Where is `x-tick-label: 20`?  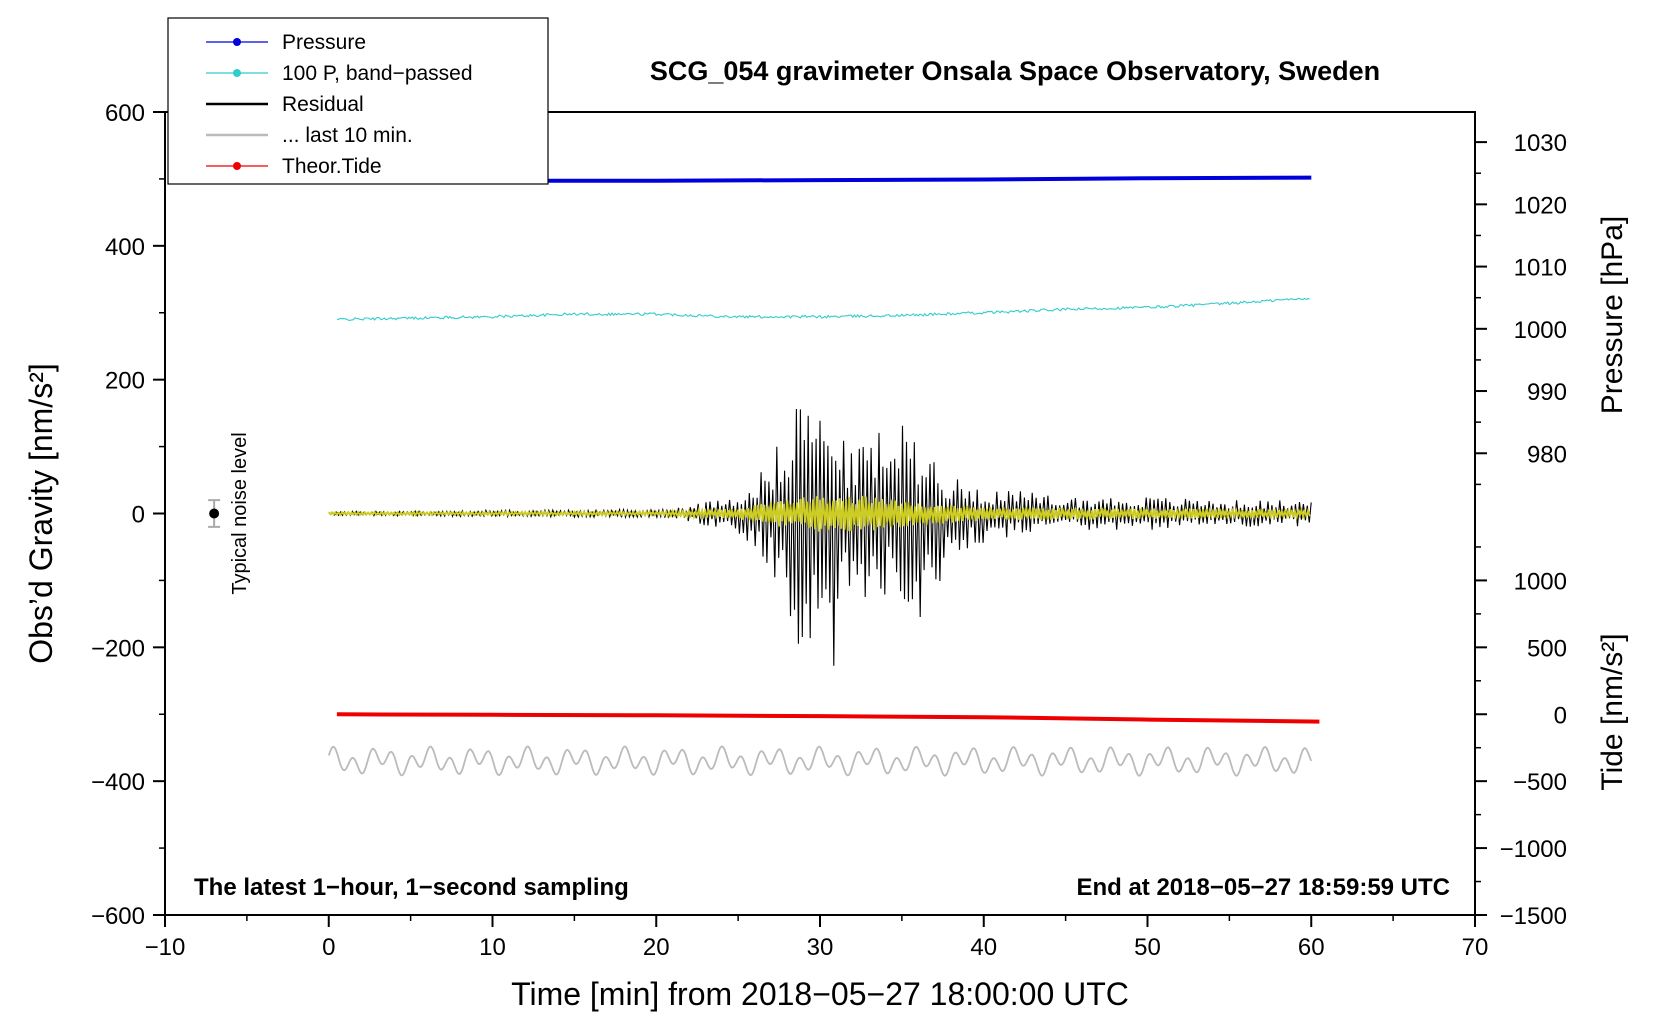 x-tick-label: 20 is located at coordinates (656, 947).